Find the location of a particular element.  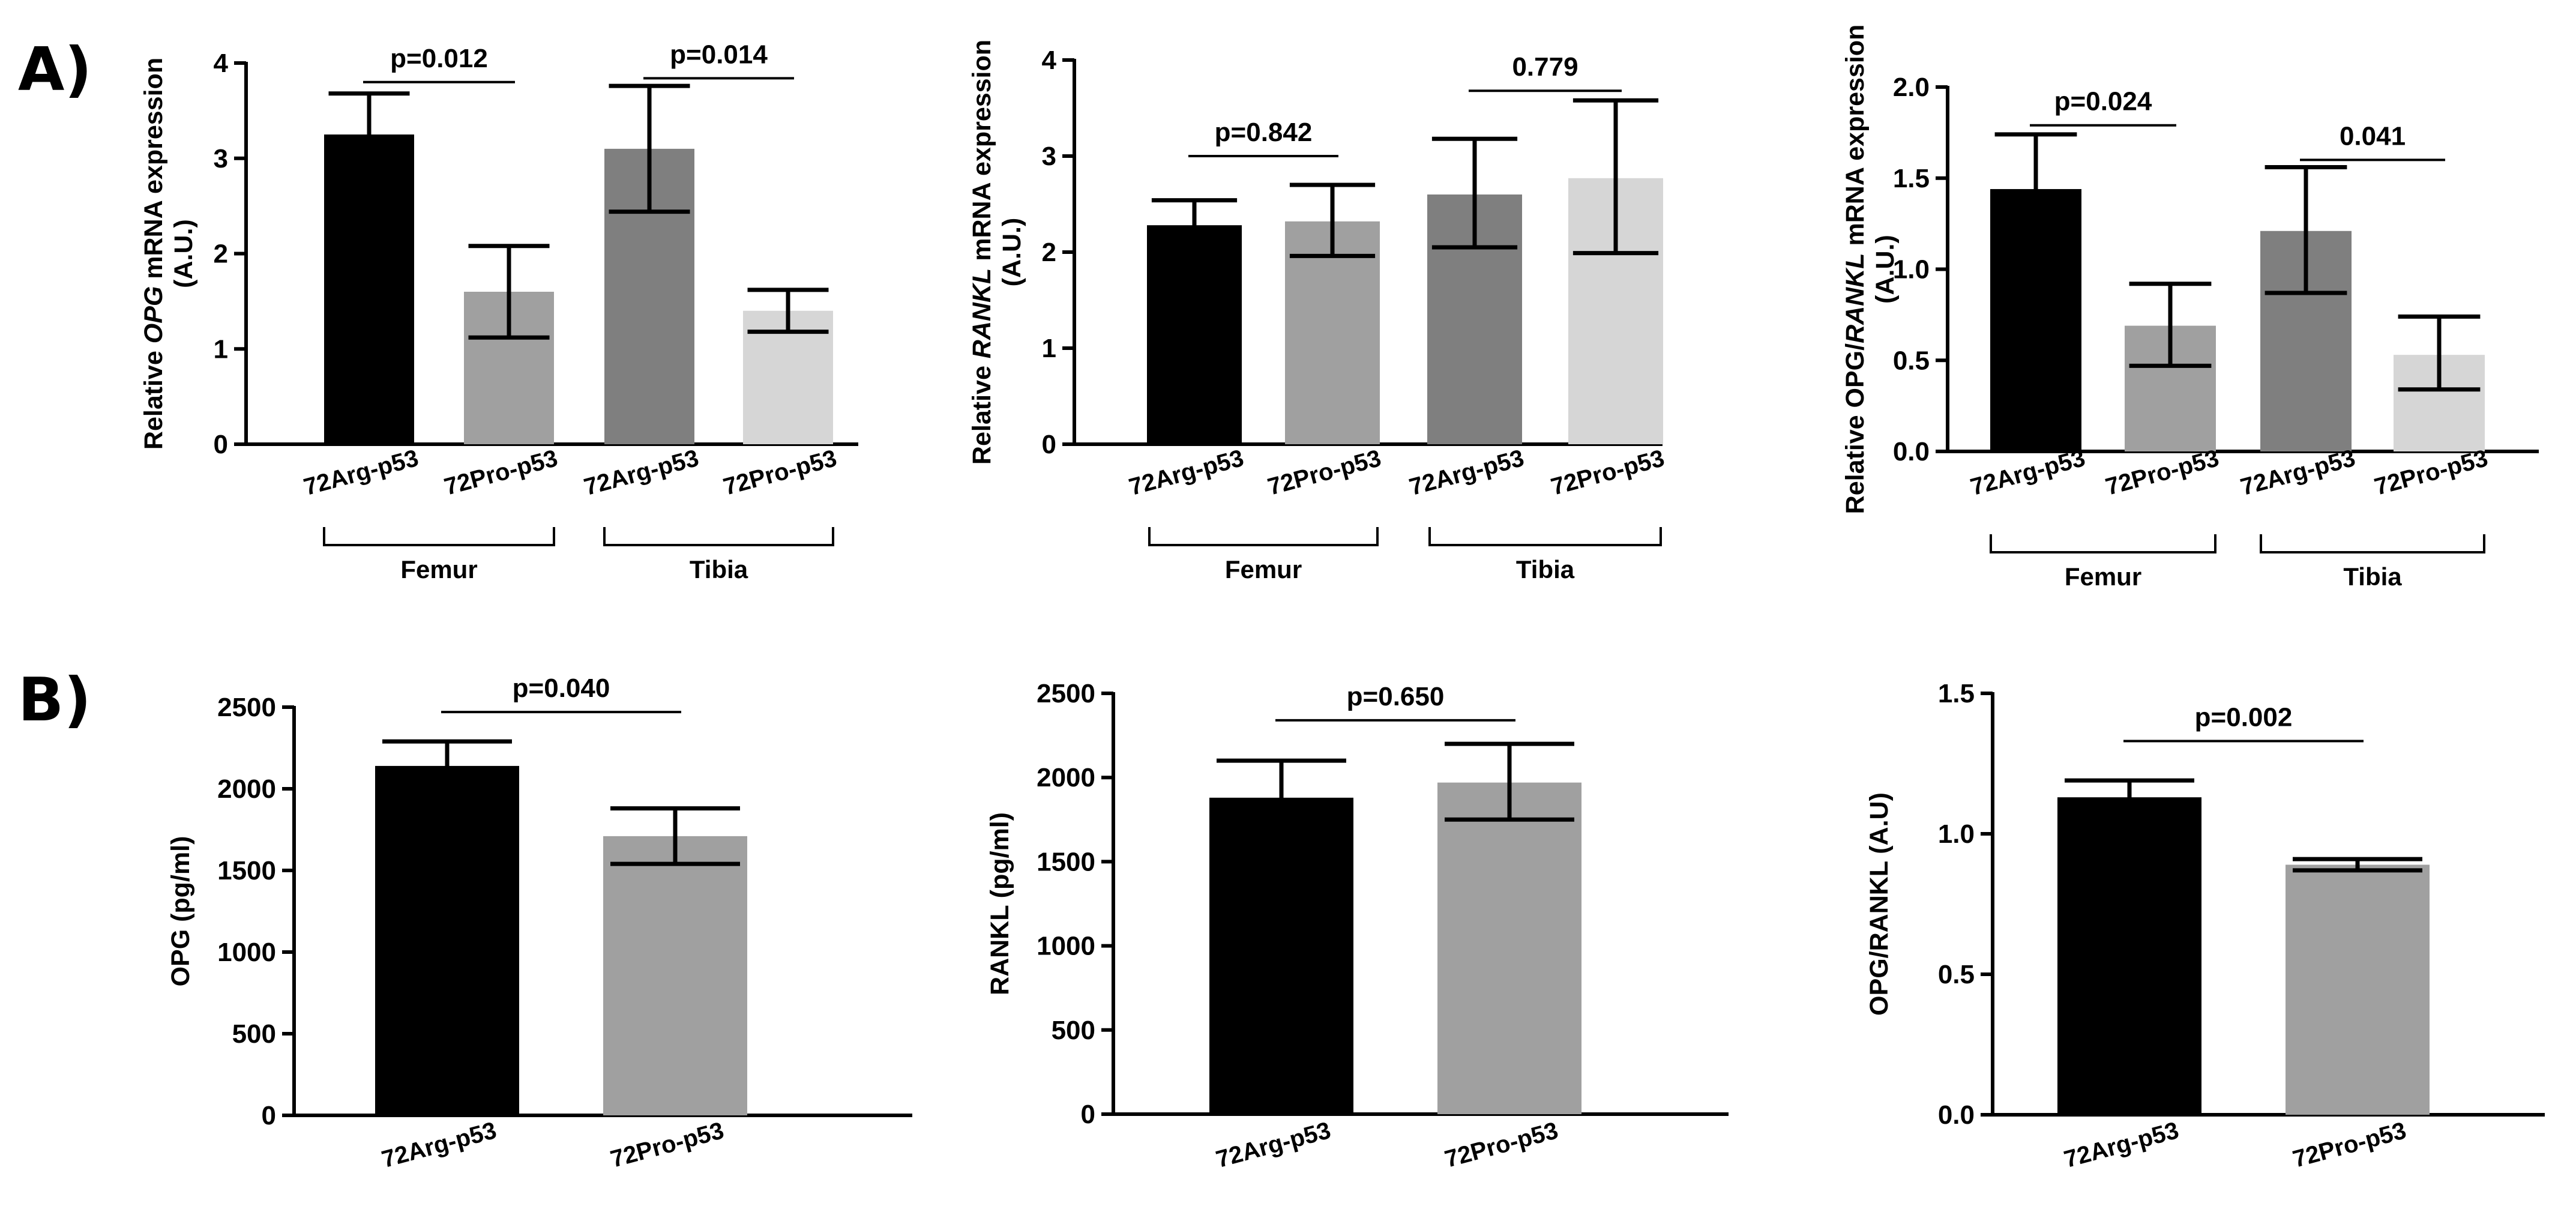

significance-label: p=0.012 is located at coordinates (439, 58).